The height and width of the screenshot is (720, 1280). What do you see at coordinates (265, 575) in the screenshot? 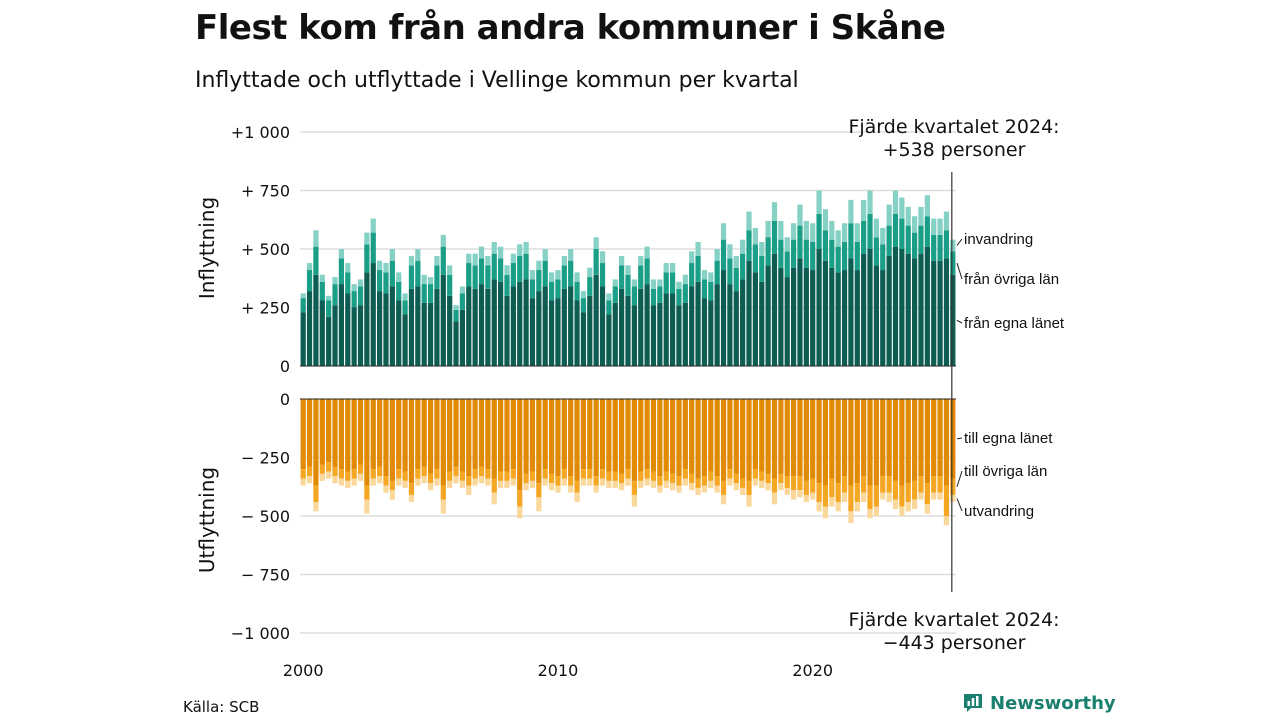
I see `y-tick-label: − 750` at bounding box center [265, 575].